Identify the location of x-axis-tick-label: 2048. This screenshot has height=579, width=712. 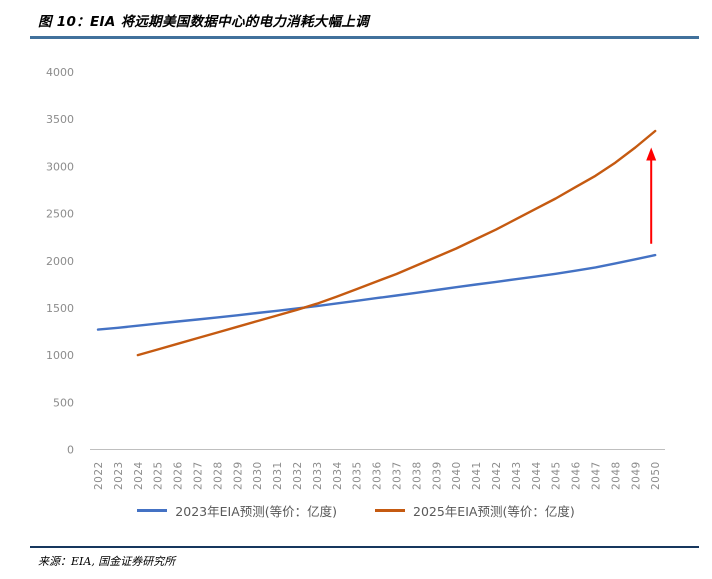
(616, 475).